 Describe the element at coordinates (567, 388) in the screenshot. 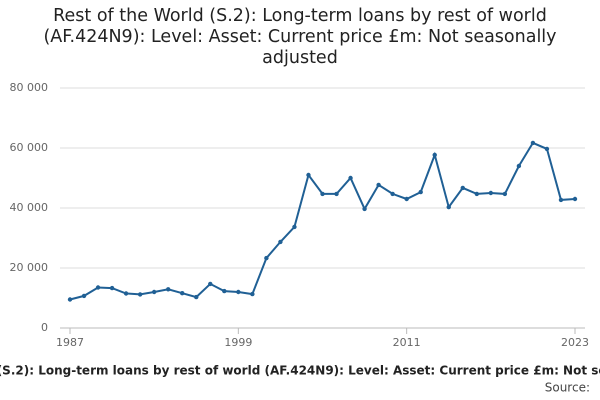

I see `source: Source:` at that location.